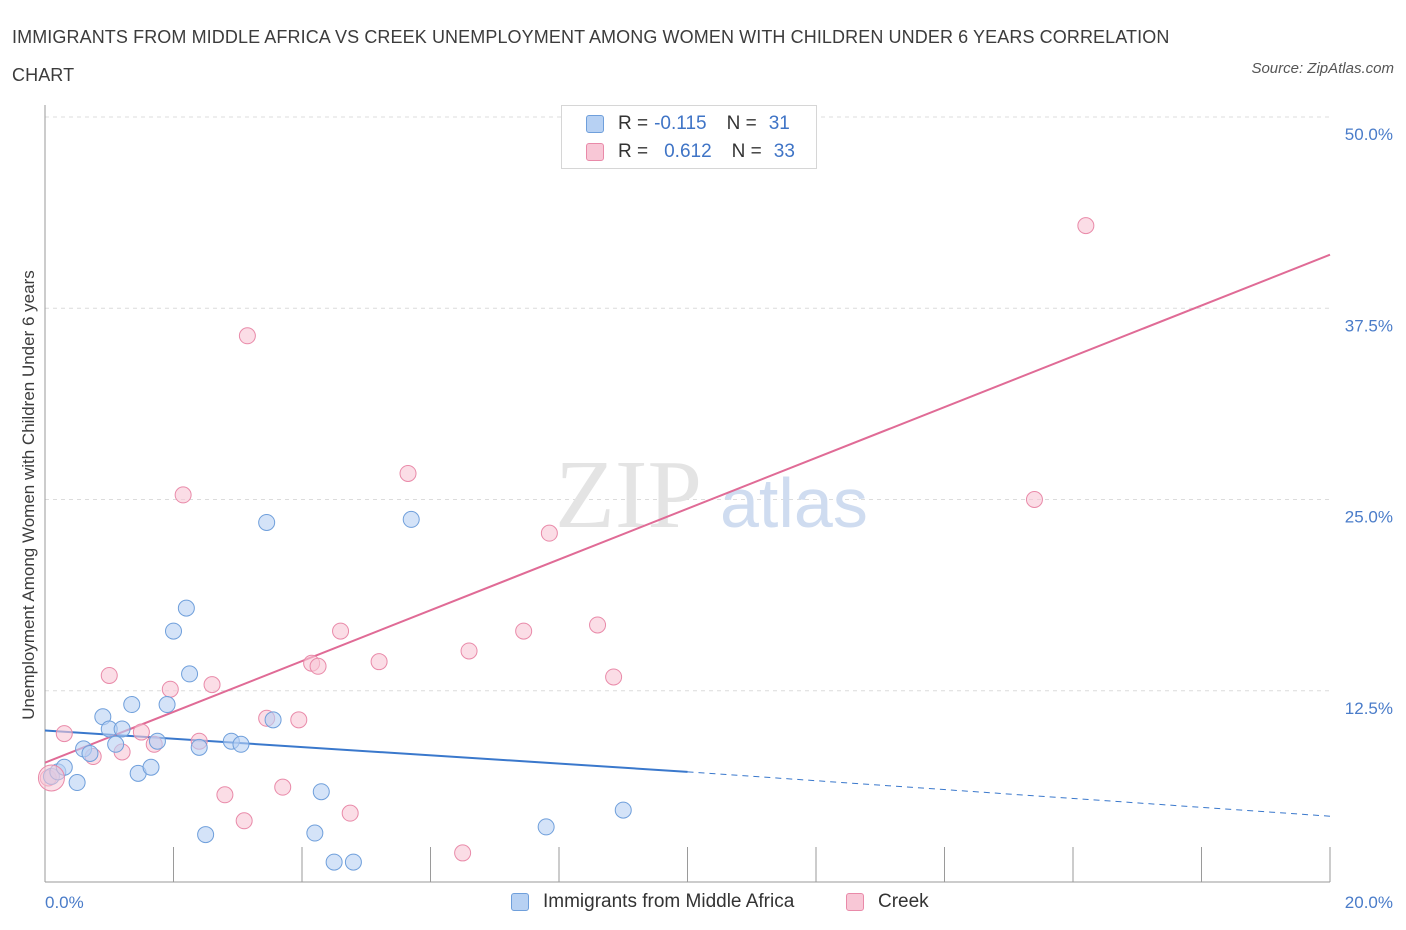 The height and width of the screenshot is (930, 1406). I want to click on point-cluster, so click(51, 778).